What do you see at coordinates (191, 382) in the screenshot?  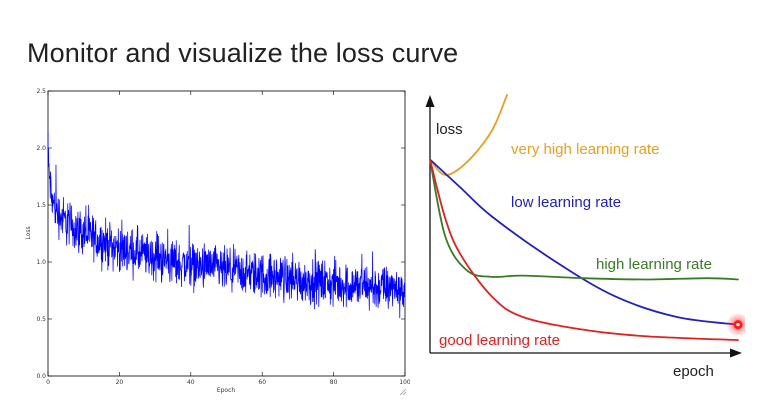 I see `x-tick-label: 40` at bounding box center [191, 382].